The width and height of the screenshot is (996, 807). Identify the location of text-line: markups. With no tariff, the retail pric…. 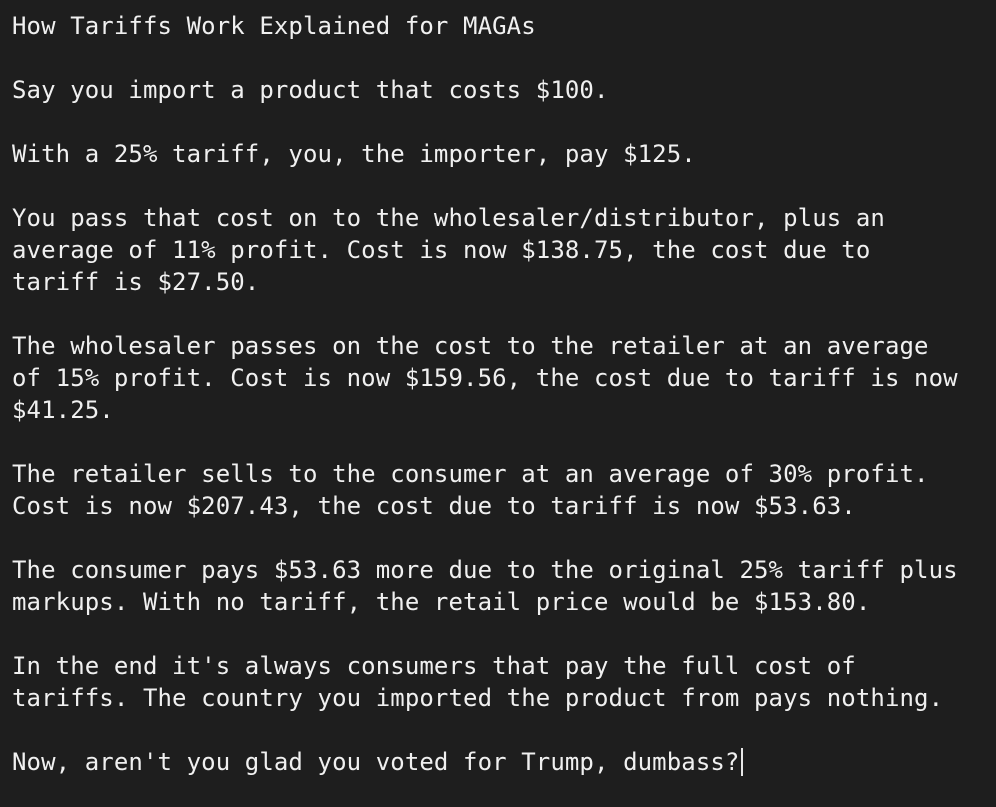
(441, 602).